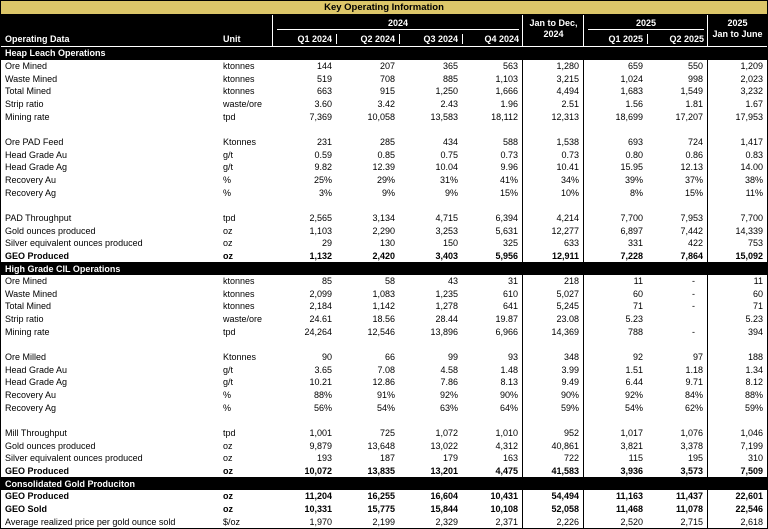 The image size is (768, 529). I want to click on cell-q4-2024: 325, so click(492, 243).